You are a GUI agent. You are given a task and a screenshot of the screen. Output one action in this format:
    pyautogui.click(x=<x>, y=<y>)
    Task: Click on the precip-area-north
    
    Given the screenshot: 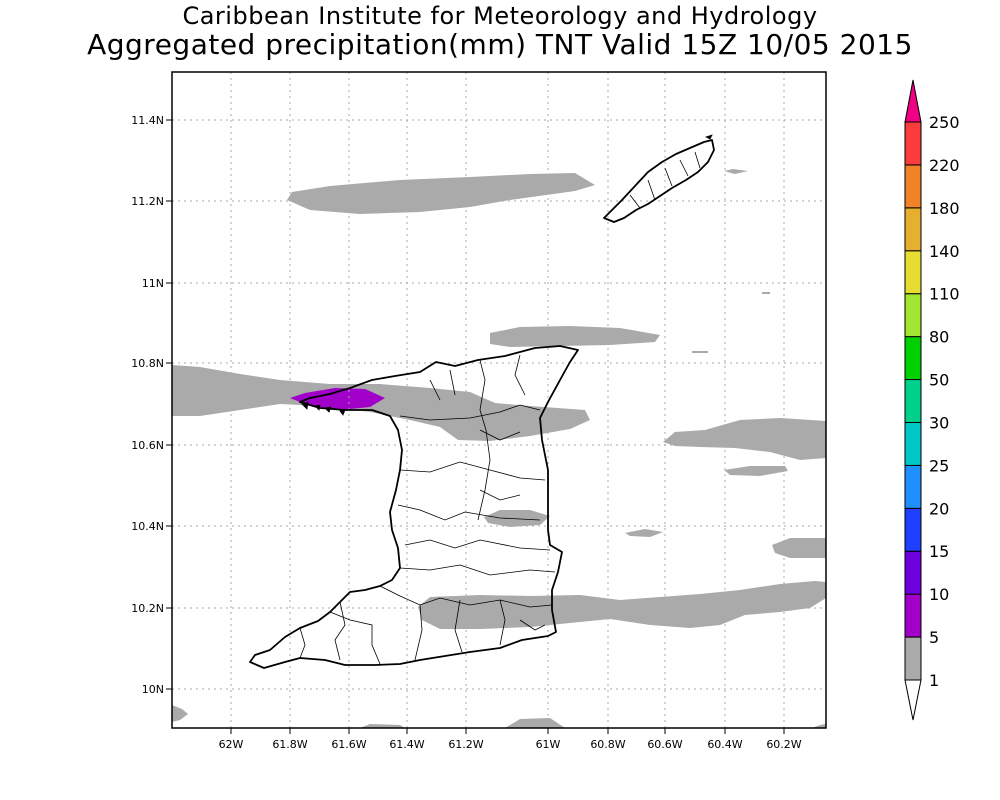 What is the action you would take?
    pyautogui.click(x=441, y=193)
    